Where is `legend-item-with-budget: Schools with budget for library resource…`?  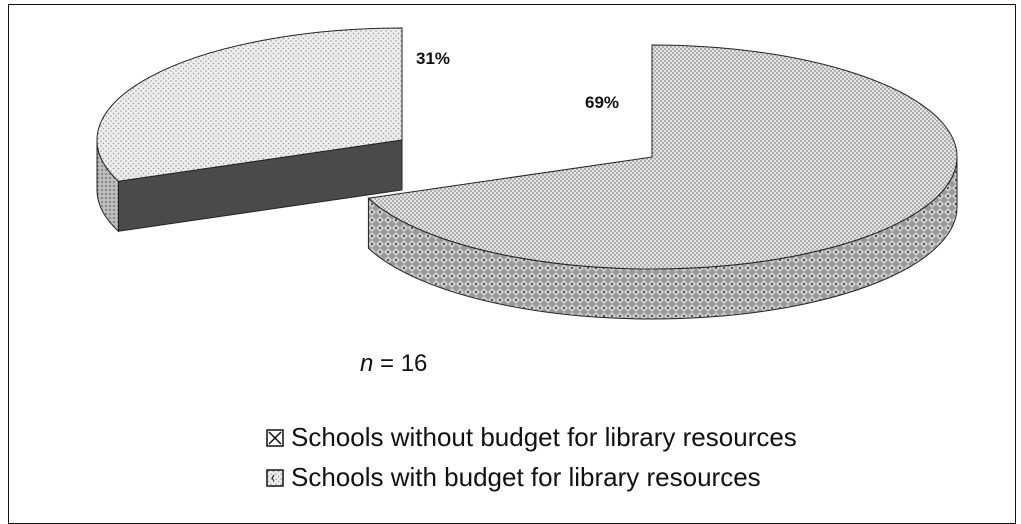 legend-item-with-budget: Schools with budget for library resource… is located at coordinates (513, 477).